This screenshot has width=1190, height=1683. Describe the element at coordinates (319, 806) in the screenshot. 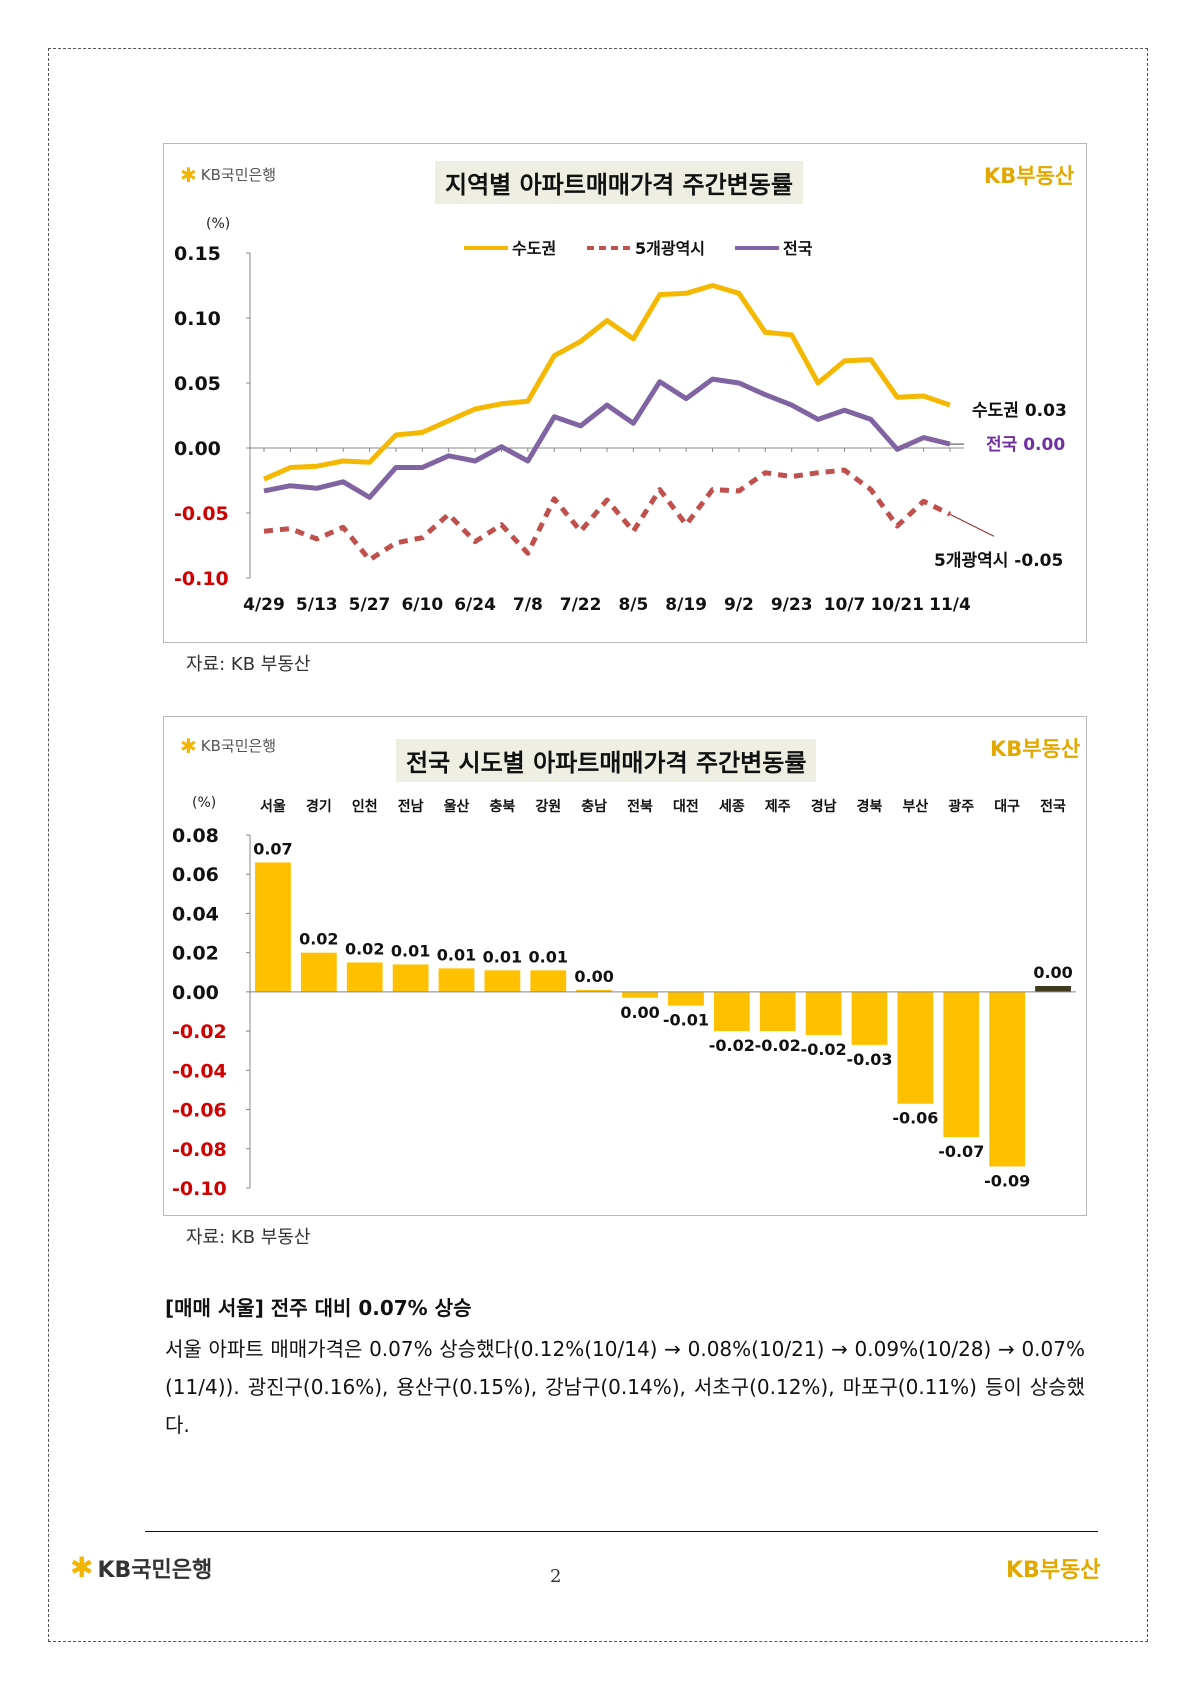

I see `x-category-label: 경기` at that location.